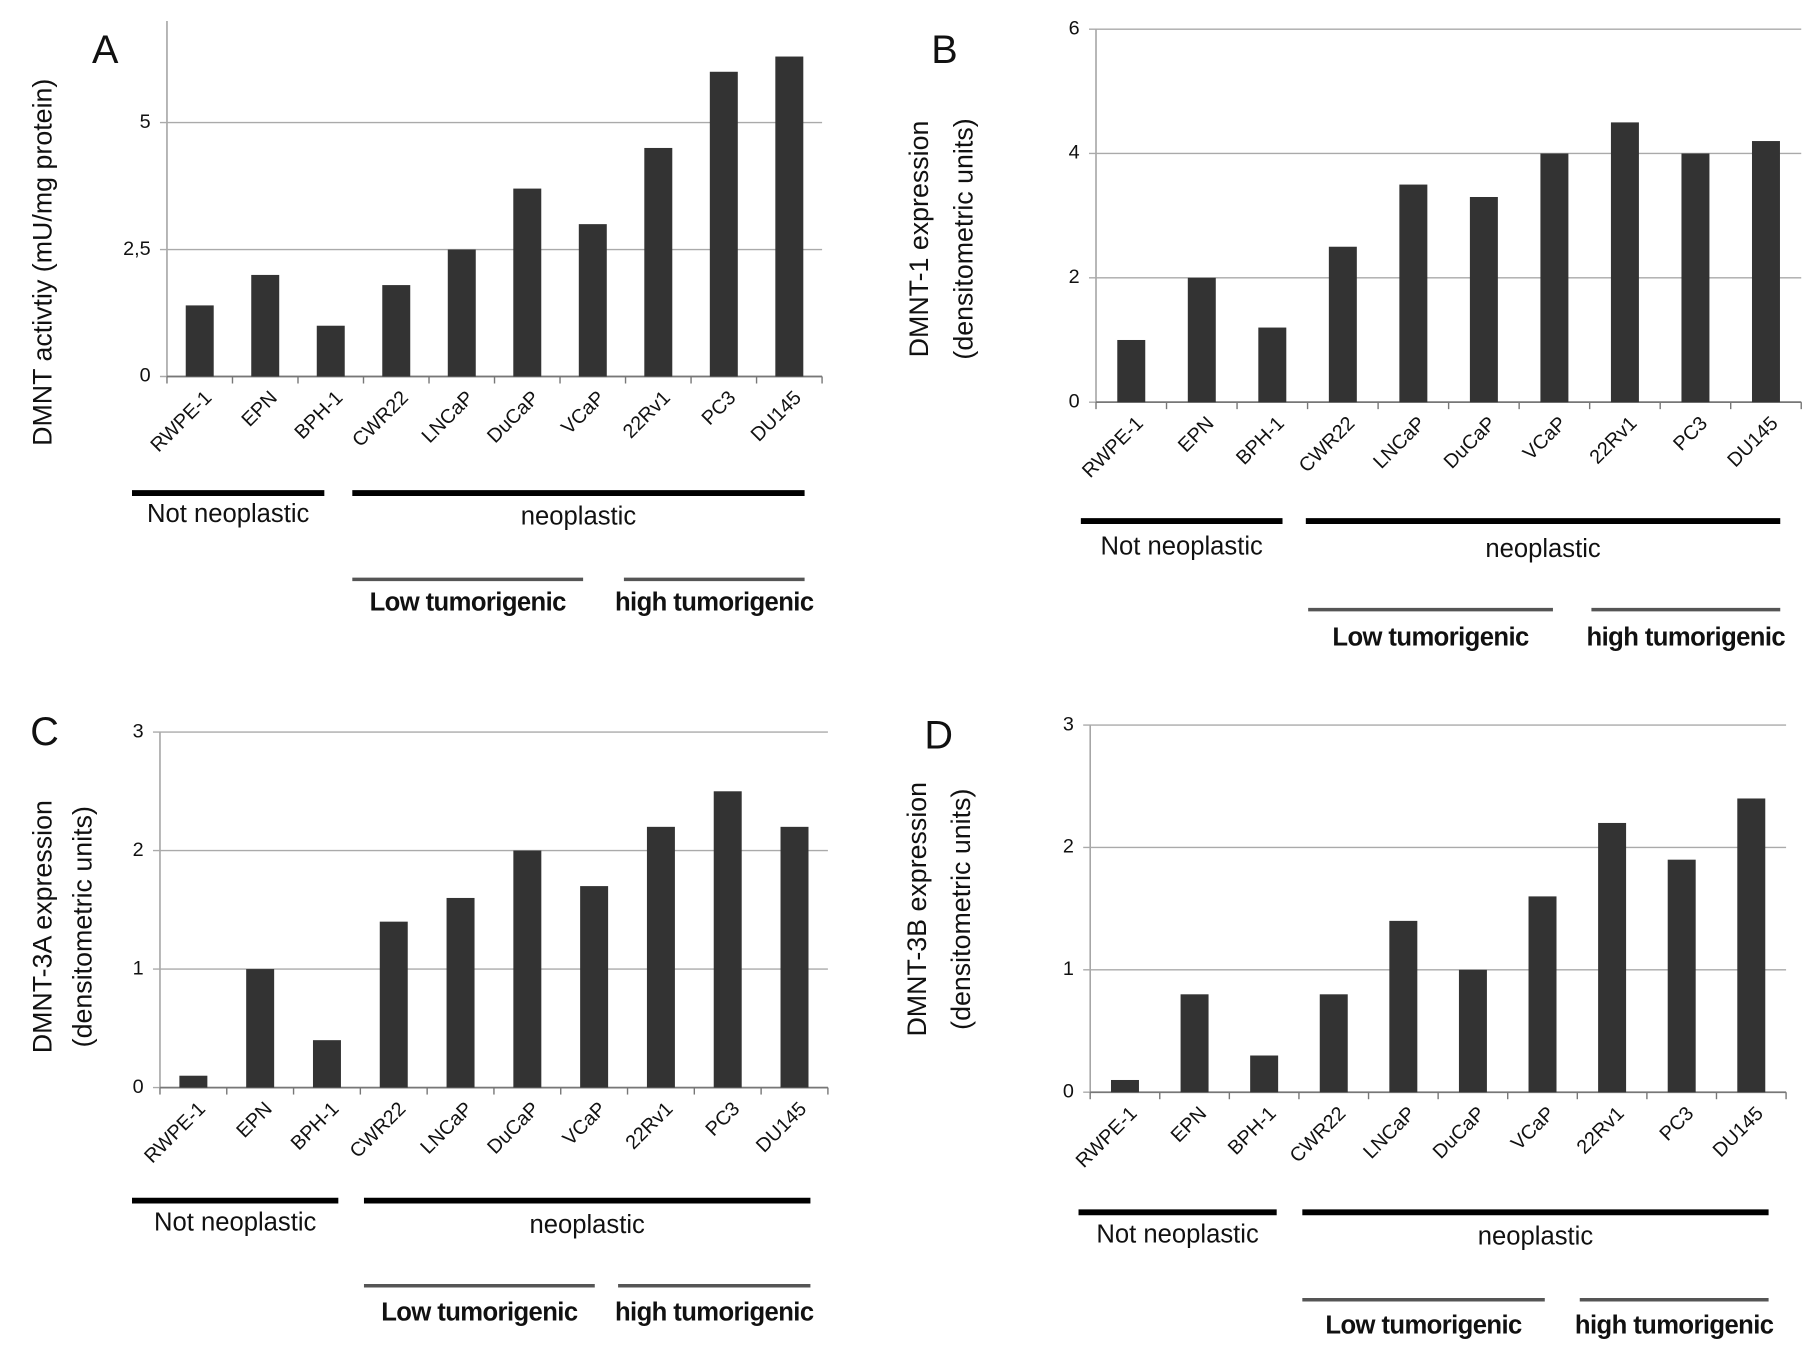 The image size is (1819, 1358). Describe the element at coordinates (137, 249) in the screenshot. I see `y-tick-label: 2,5` at that location.